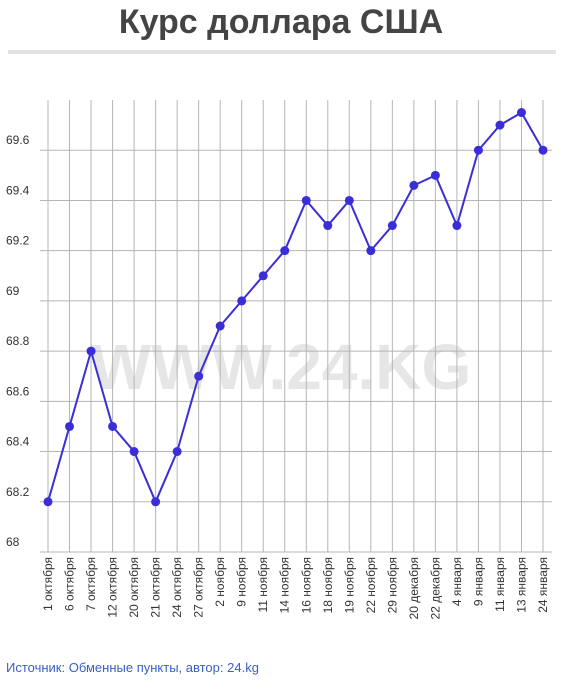 The width and height of the screenshot is (562, 700). I want to click on x-tick-label: 20 октября, so click(134, 587).